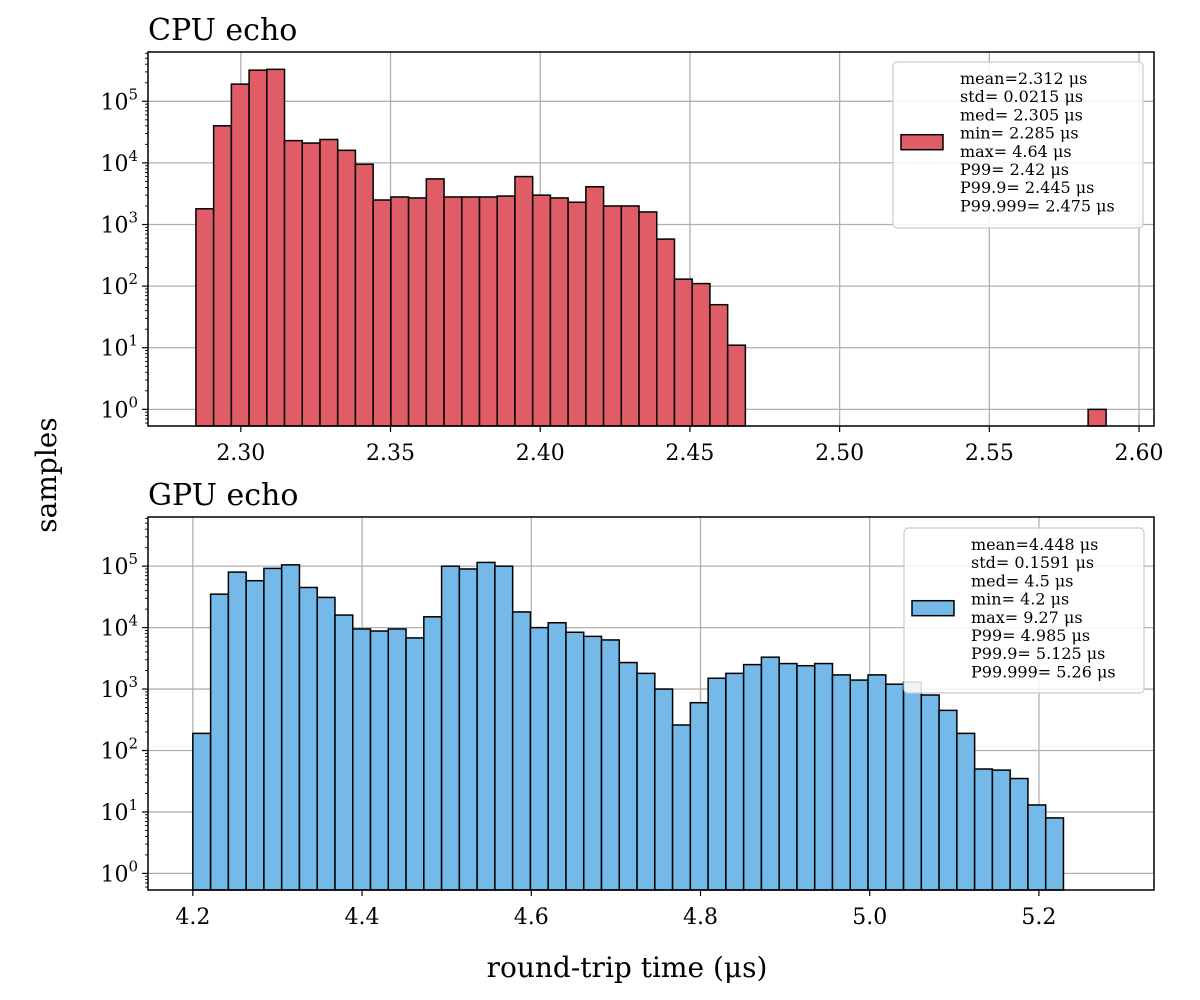  Describe the element at coordinates (119, 627) in the screenshot. I see `gpu-y-tick-label: 10⁴` at that location.